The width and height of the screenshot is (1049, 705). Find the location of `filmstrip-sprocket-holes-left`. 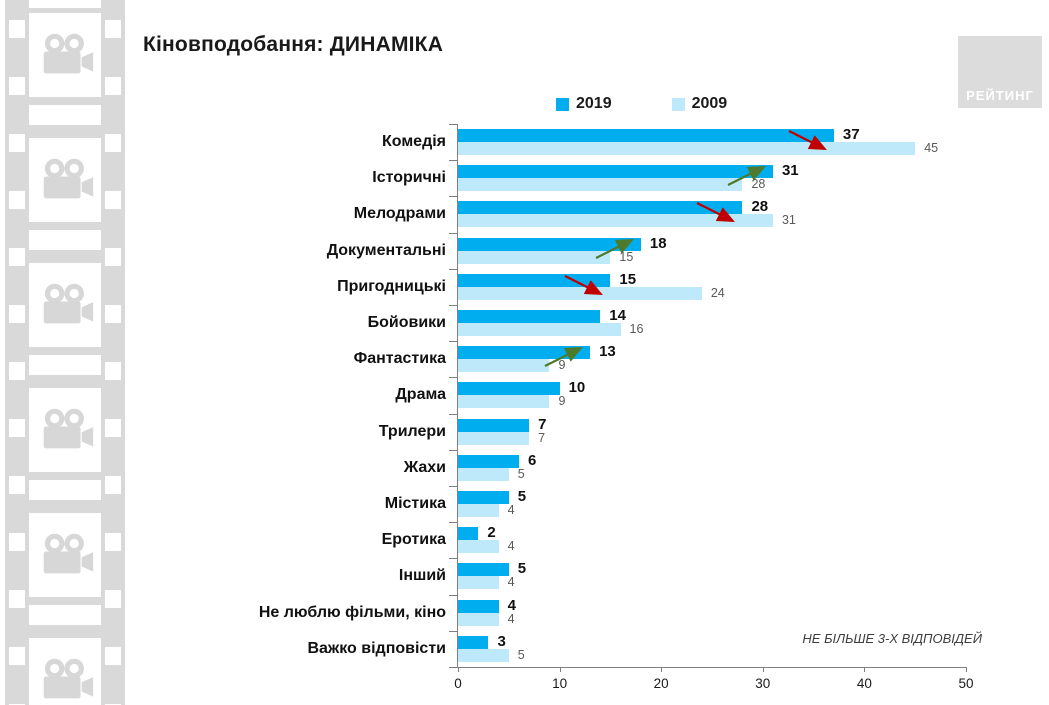

filmstrip-sprocket-holes-left is located at coordinates (17, 352).